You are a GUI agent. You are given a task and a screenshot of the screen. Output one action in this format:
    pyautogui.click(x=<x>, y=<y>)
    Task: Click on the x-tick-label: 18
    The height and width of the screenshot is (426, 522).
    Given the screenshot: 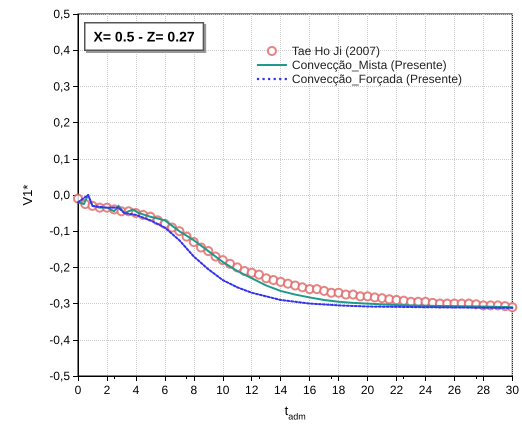 What is the action you would take?
    pyautogui.click(x=339, y=390)
    